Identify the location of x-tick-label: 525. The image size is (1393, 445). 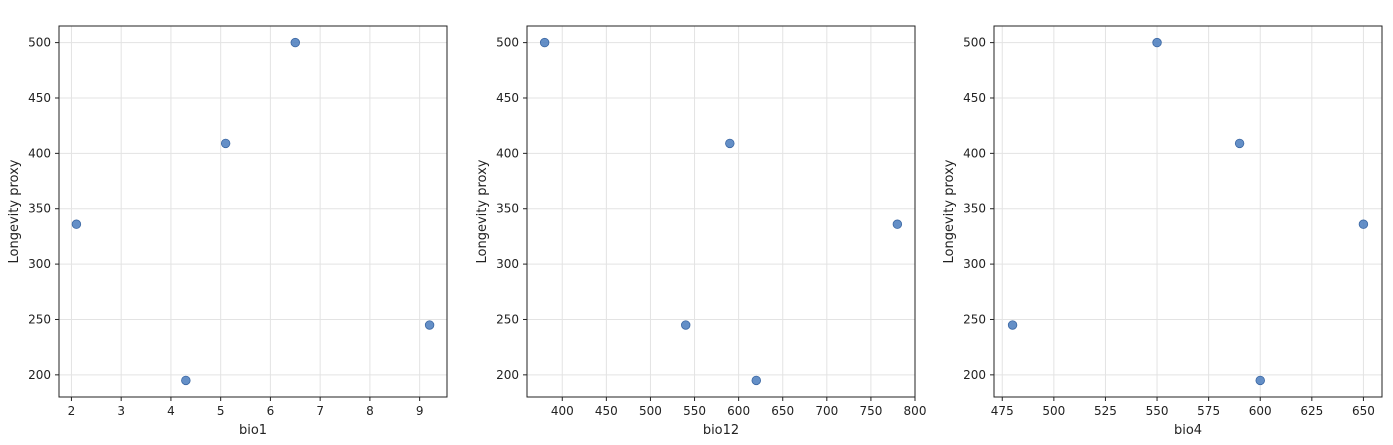
(1105, 411).